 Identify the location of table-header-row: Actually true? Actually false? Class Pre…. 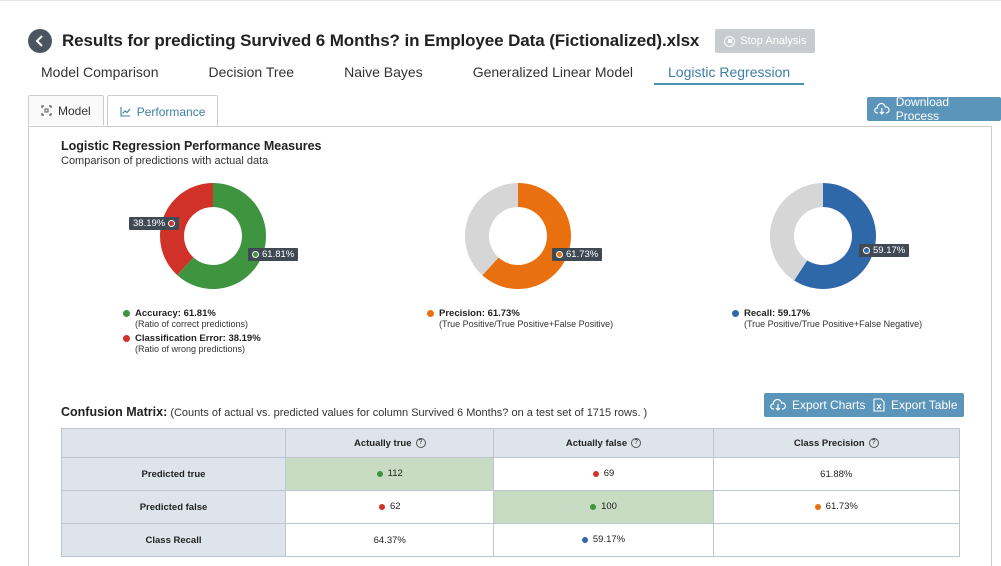
(511, 443).